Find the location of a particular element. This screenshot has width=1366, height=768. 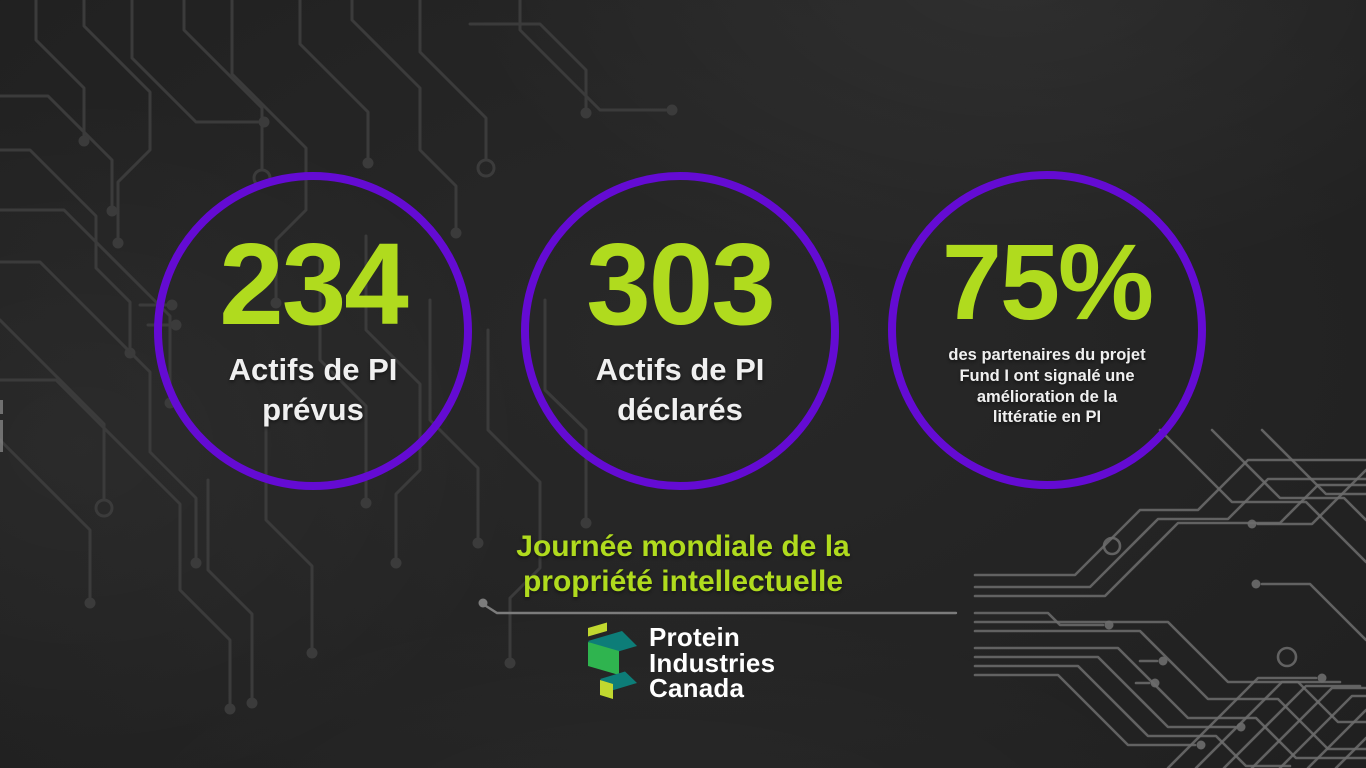

stat-label-line: littératie en PI is located at coordinates (1047, 417).